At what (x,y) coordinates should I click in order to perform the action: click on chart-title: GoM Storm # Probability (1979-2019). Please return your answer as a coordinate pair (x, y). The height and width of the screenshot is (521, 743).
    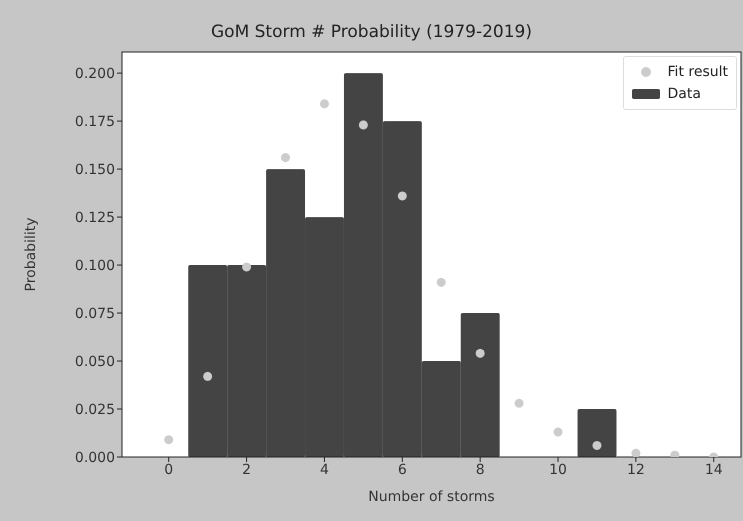
    Looking at the image, I should click on (371, 32).